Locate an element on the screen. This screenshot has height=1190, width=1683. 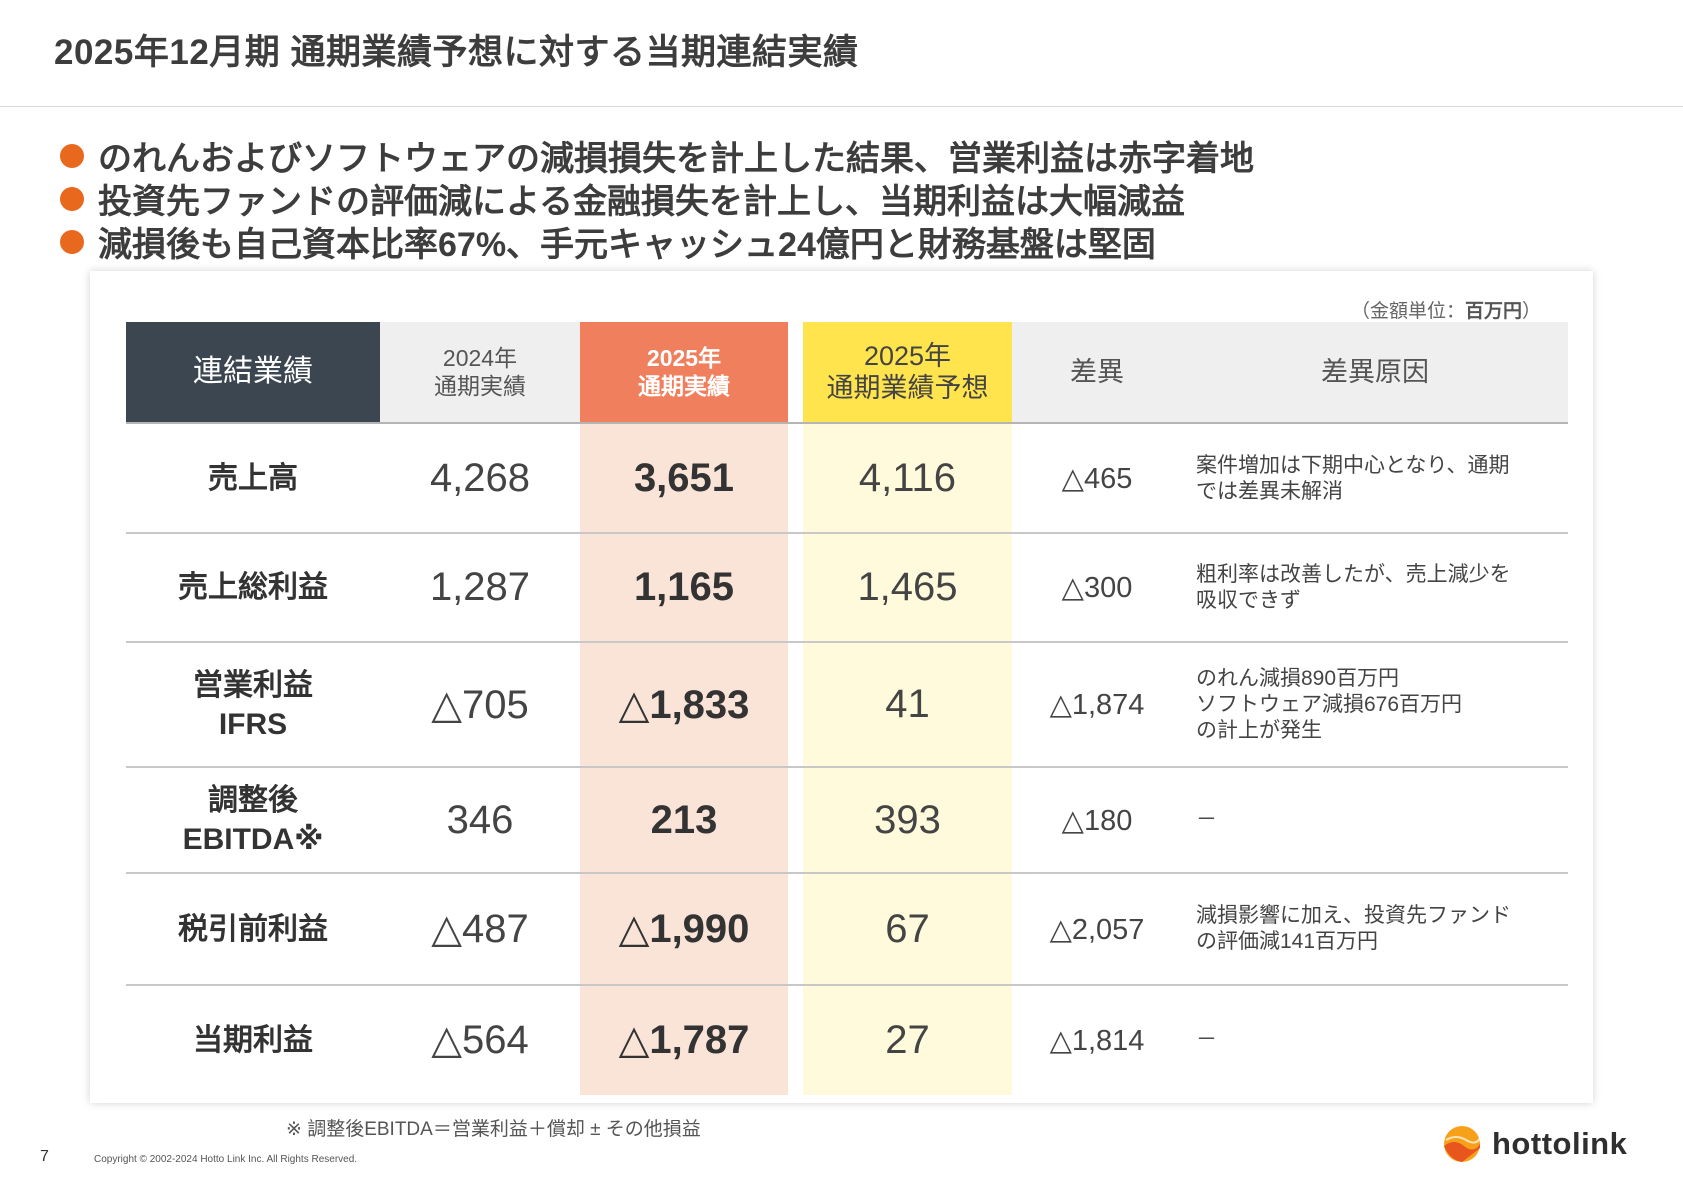
forecast-value: 1,465 is located at coordinates (907, 587).